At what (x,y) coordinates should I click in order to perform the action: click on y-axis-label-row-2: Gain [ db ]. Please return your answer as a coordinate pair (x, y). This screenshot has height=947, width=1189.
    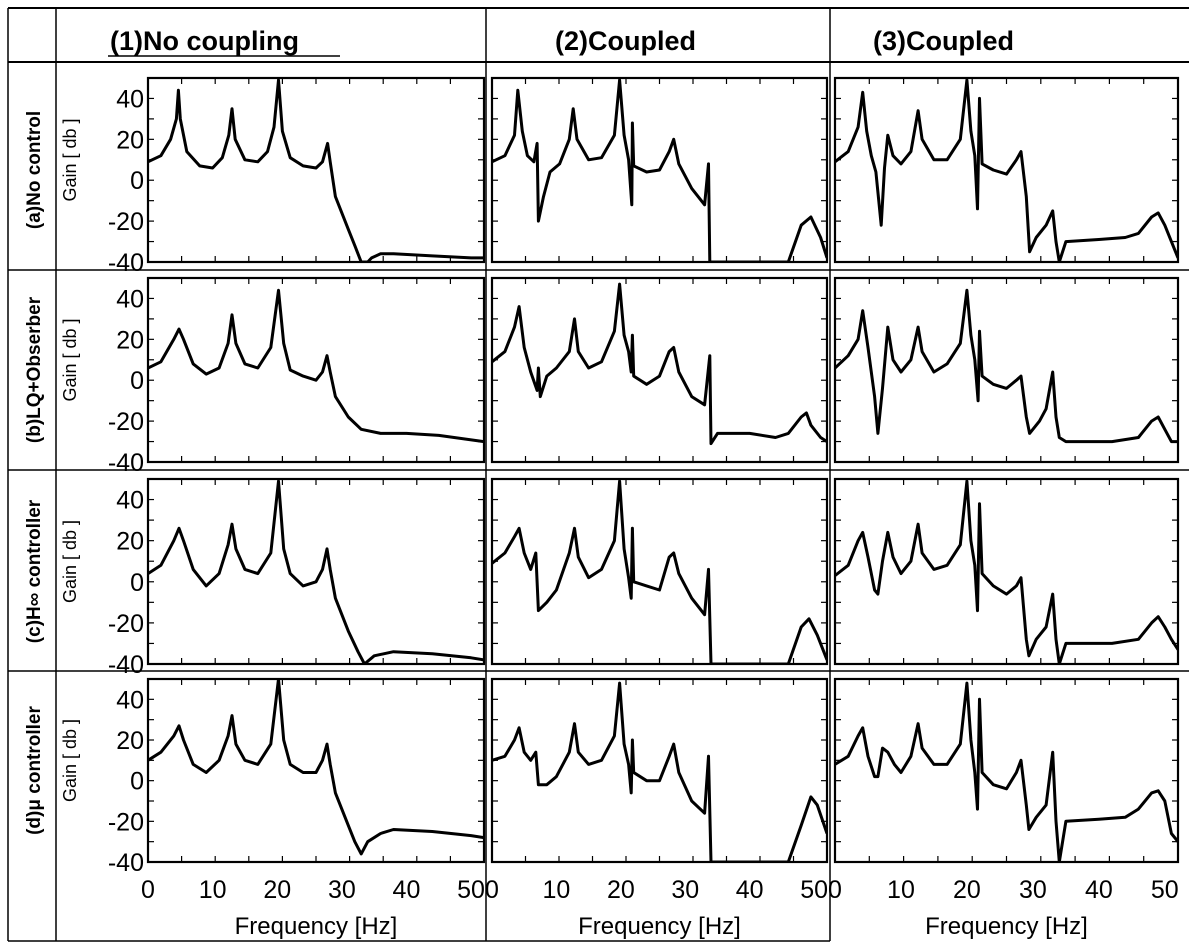
    Looking at the image, I should click on (70, 359).